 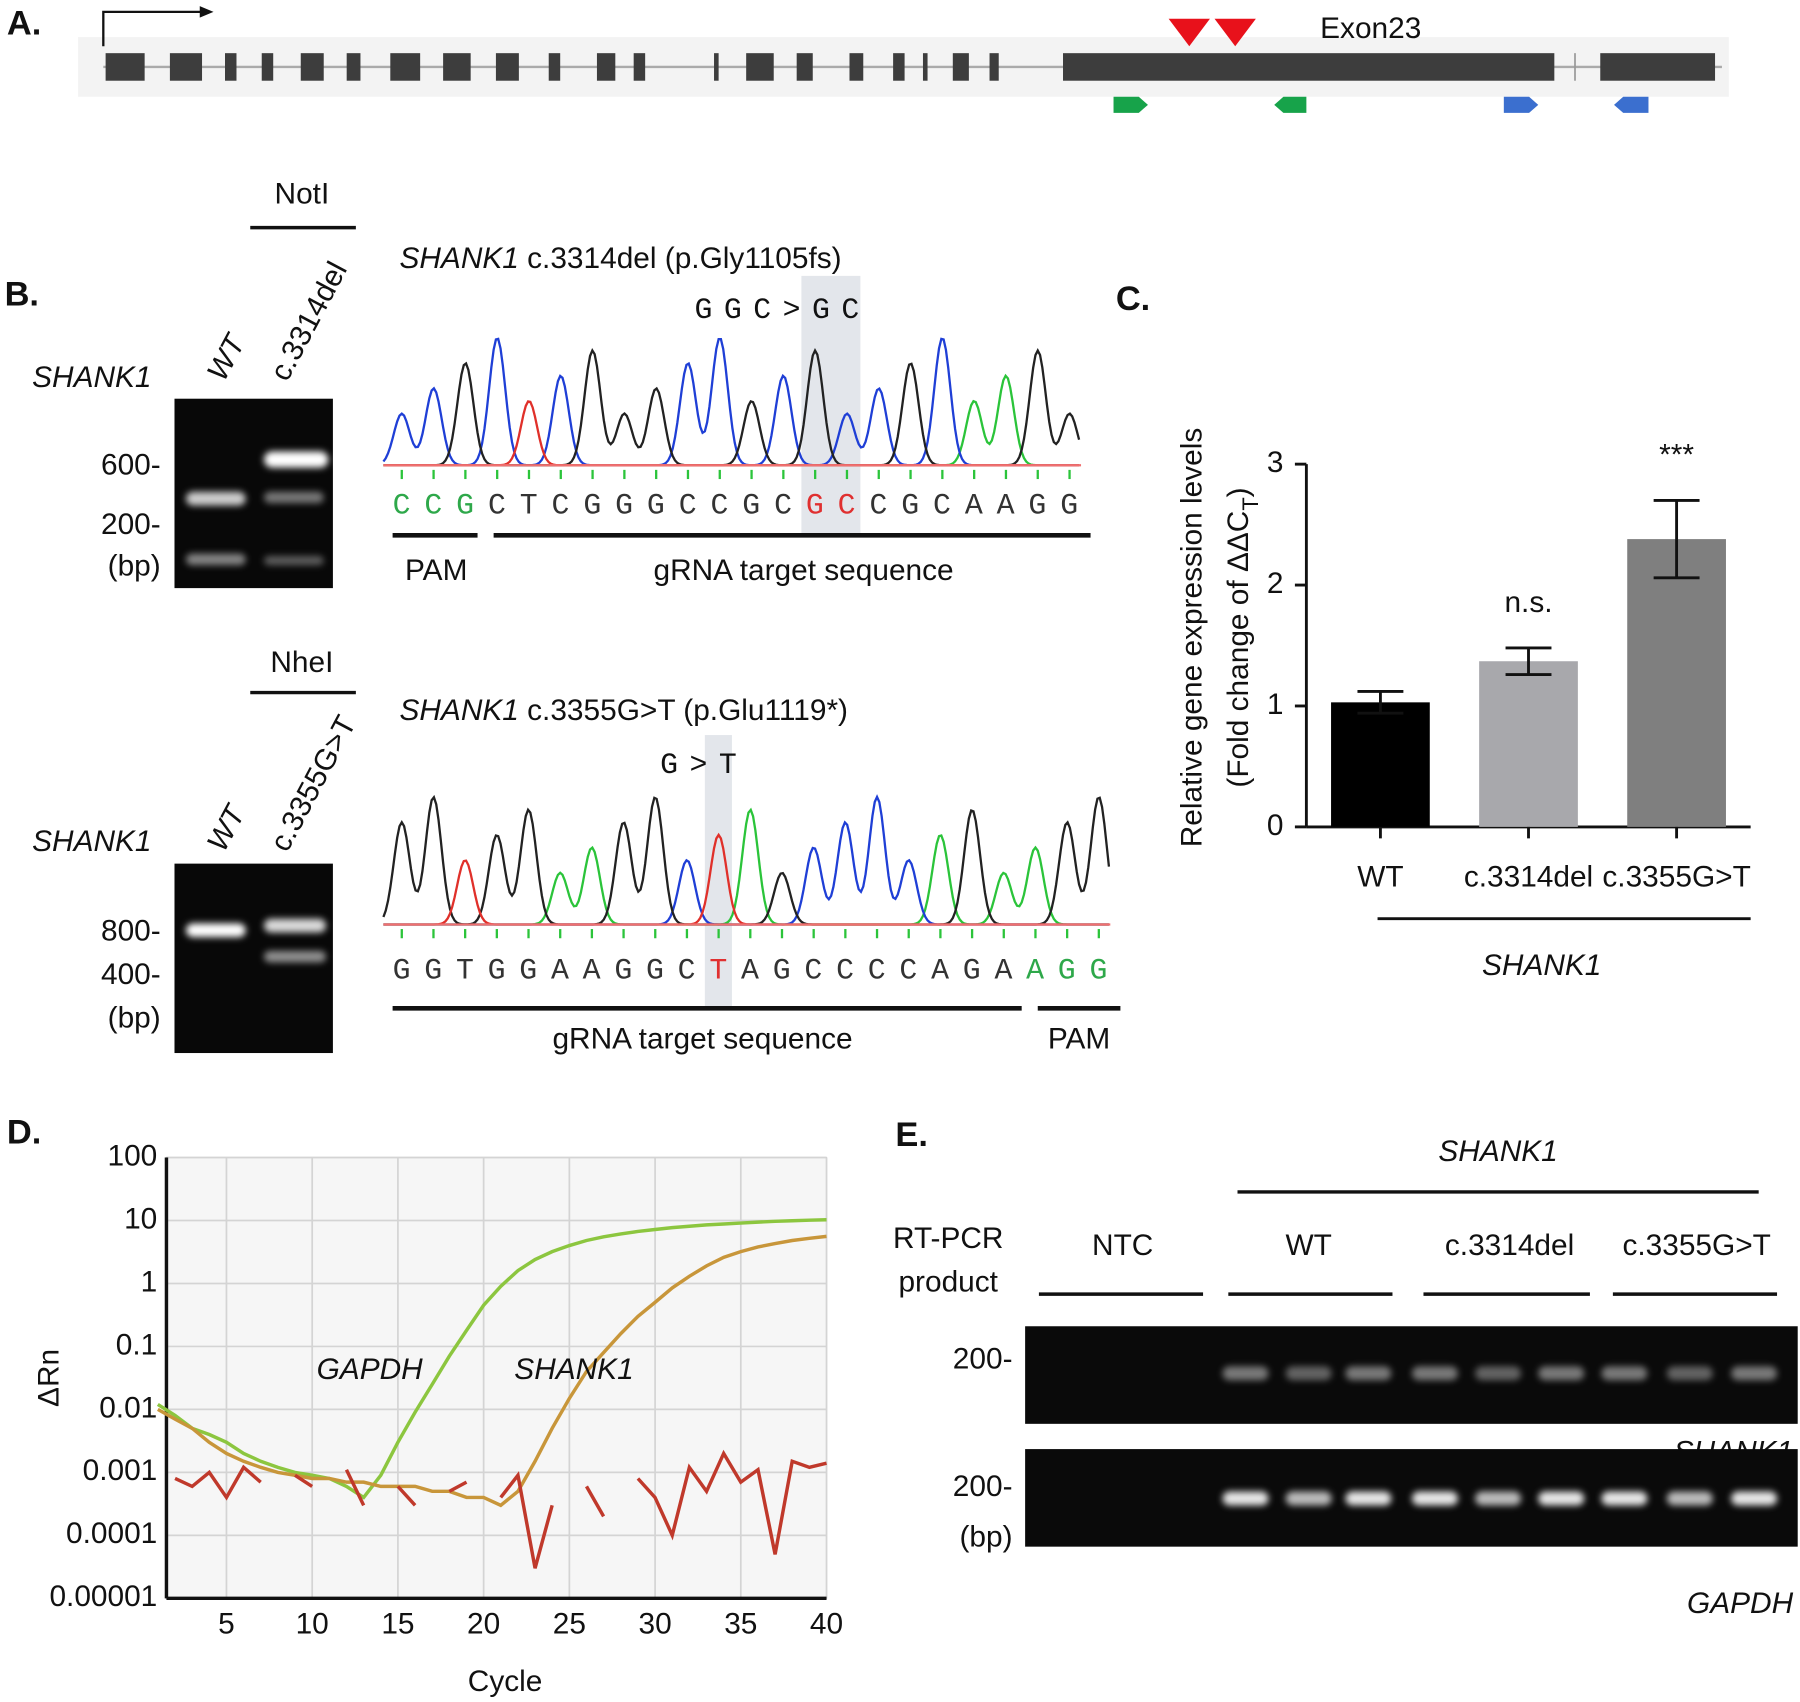 I want to click on tss-arrow, so click(x=153, y=28).